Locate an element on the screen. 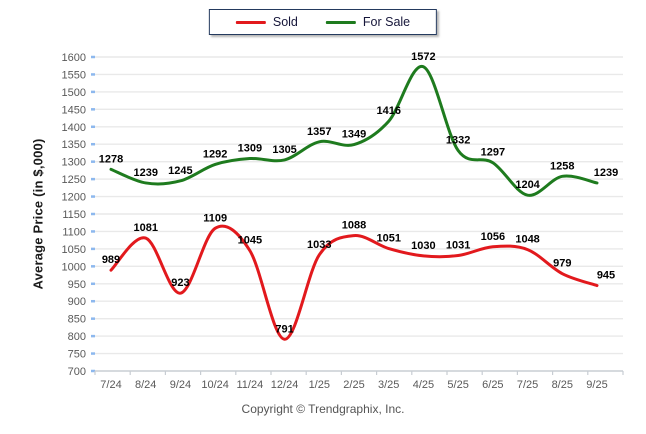 The height and width of the screenshot is (434, 646). sold-data-label: 1081 is located at coordinates (145, 228).